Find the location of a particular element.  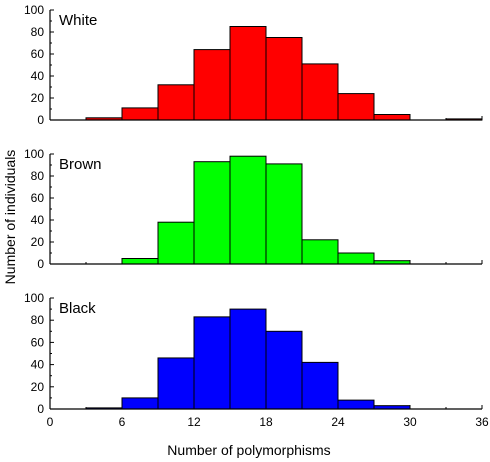

x-tick-label: 30 is located at coordinates (410, 422).